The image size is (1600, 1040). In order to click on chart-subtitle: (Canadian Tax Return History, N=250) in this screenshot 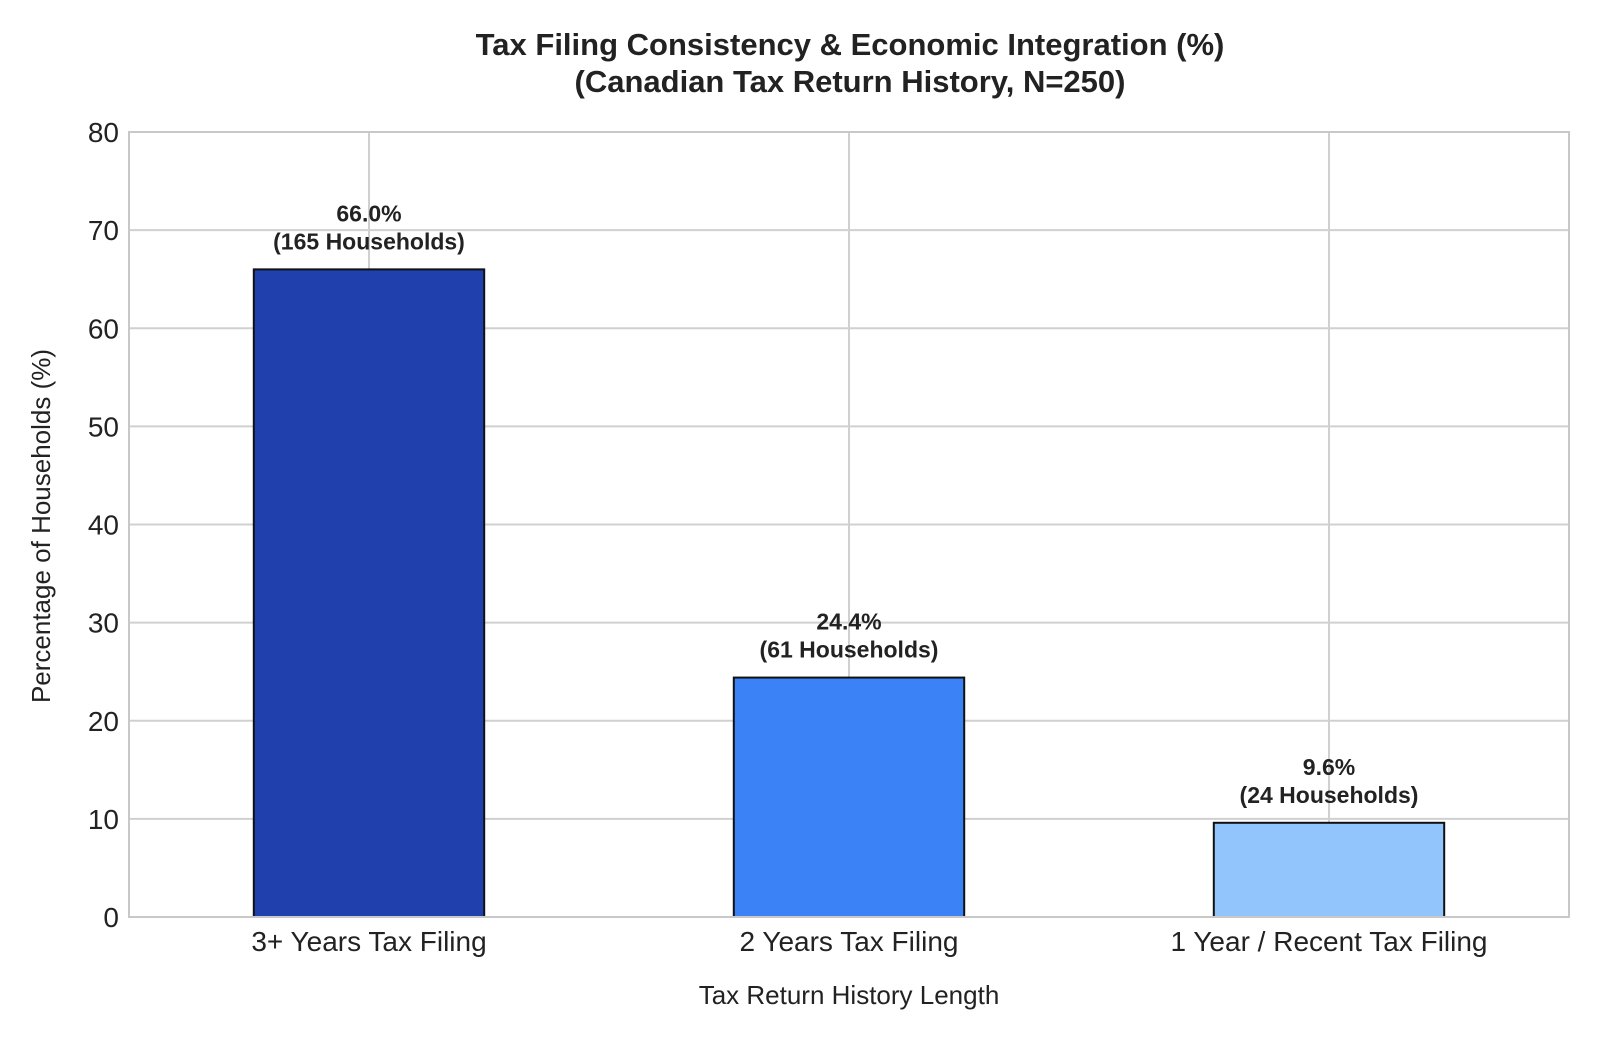, I will do `click(850, 81)`.